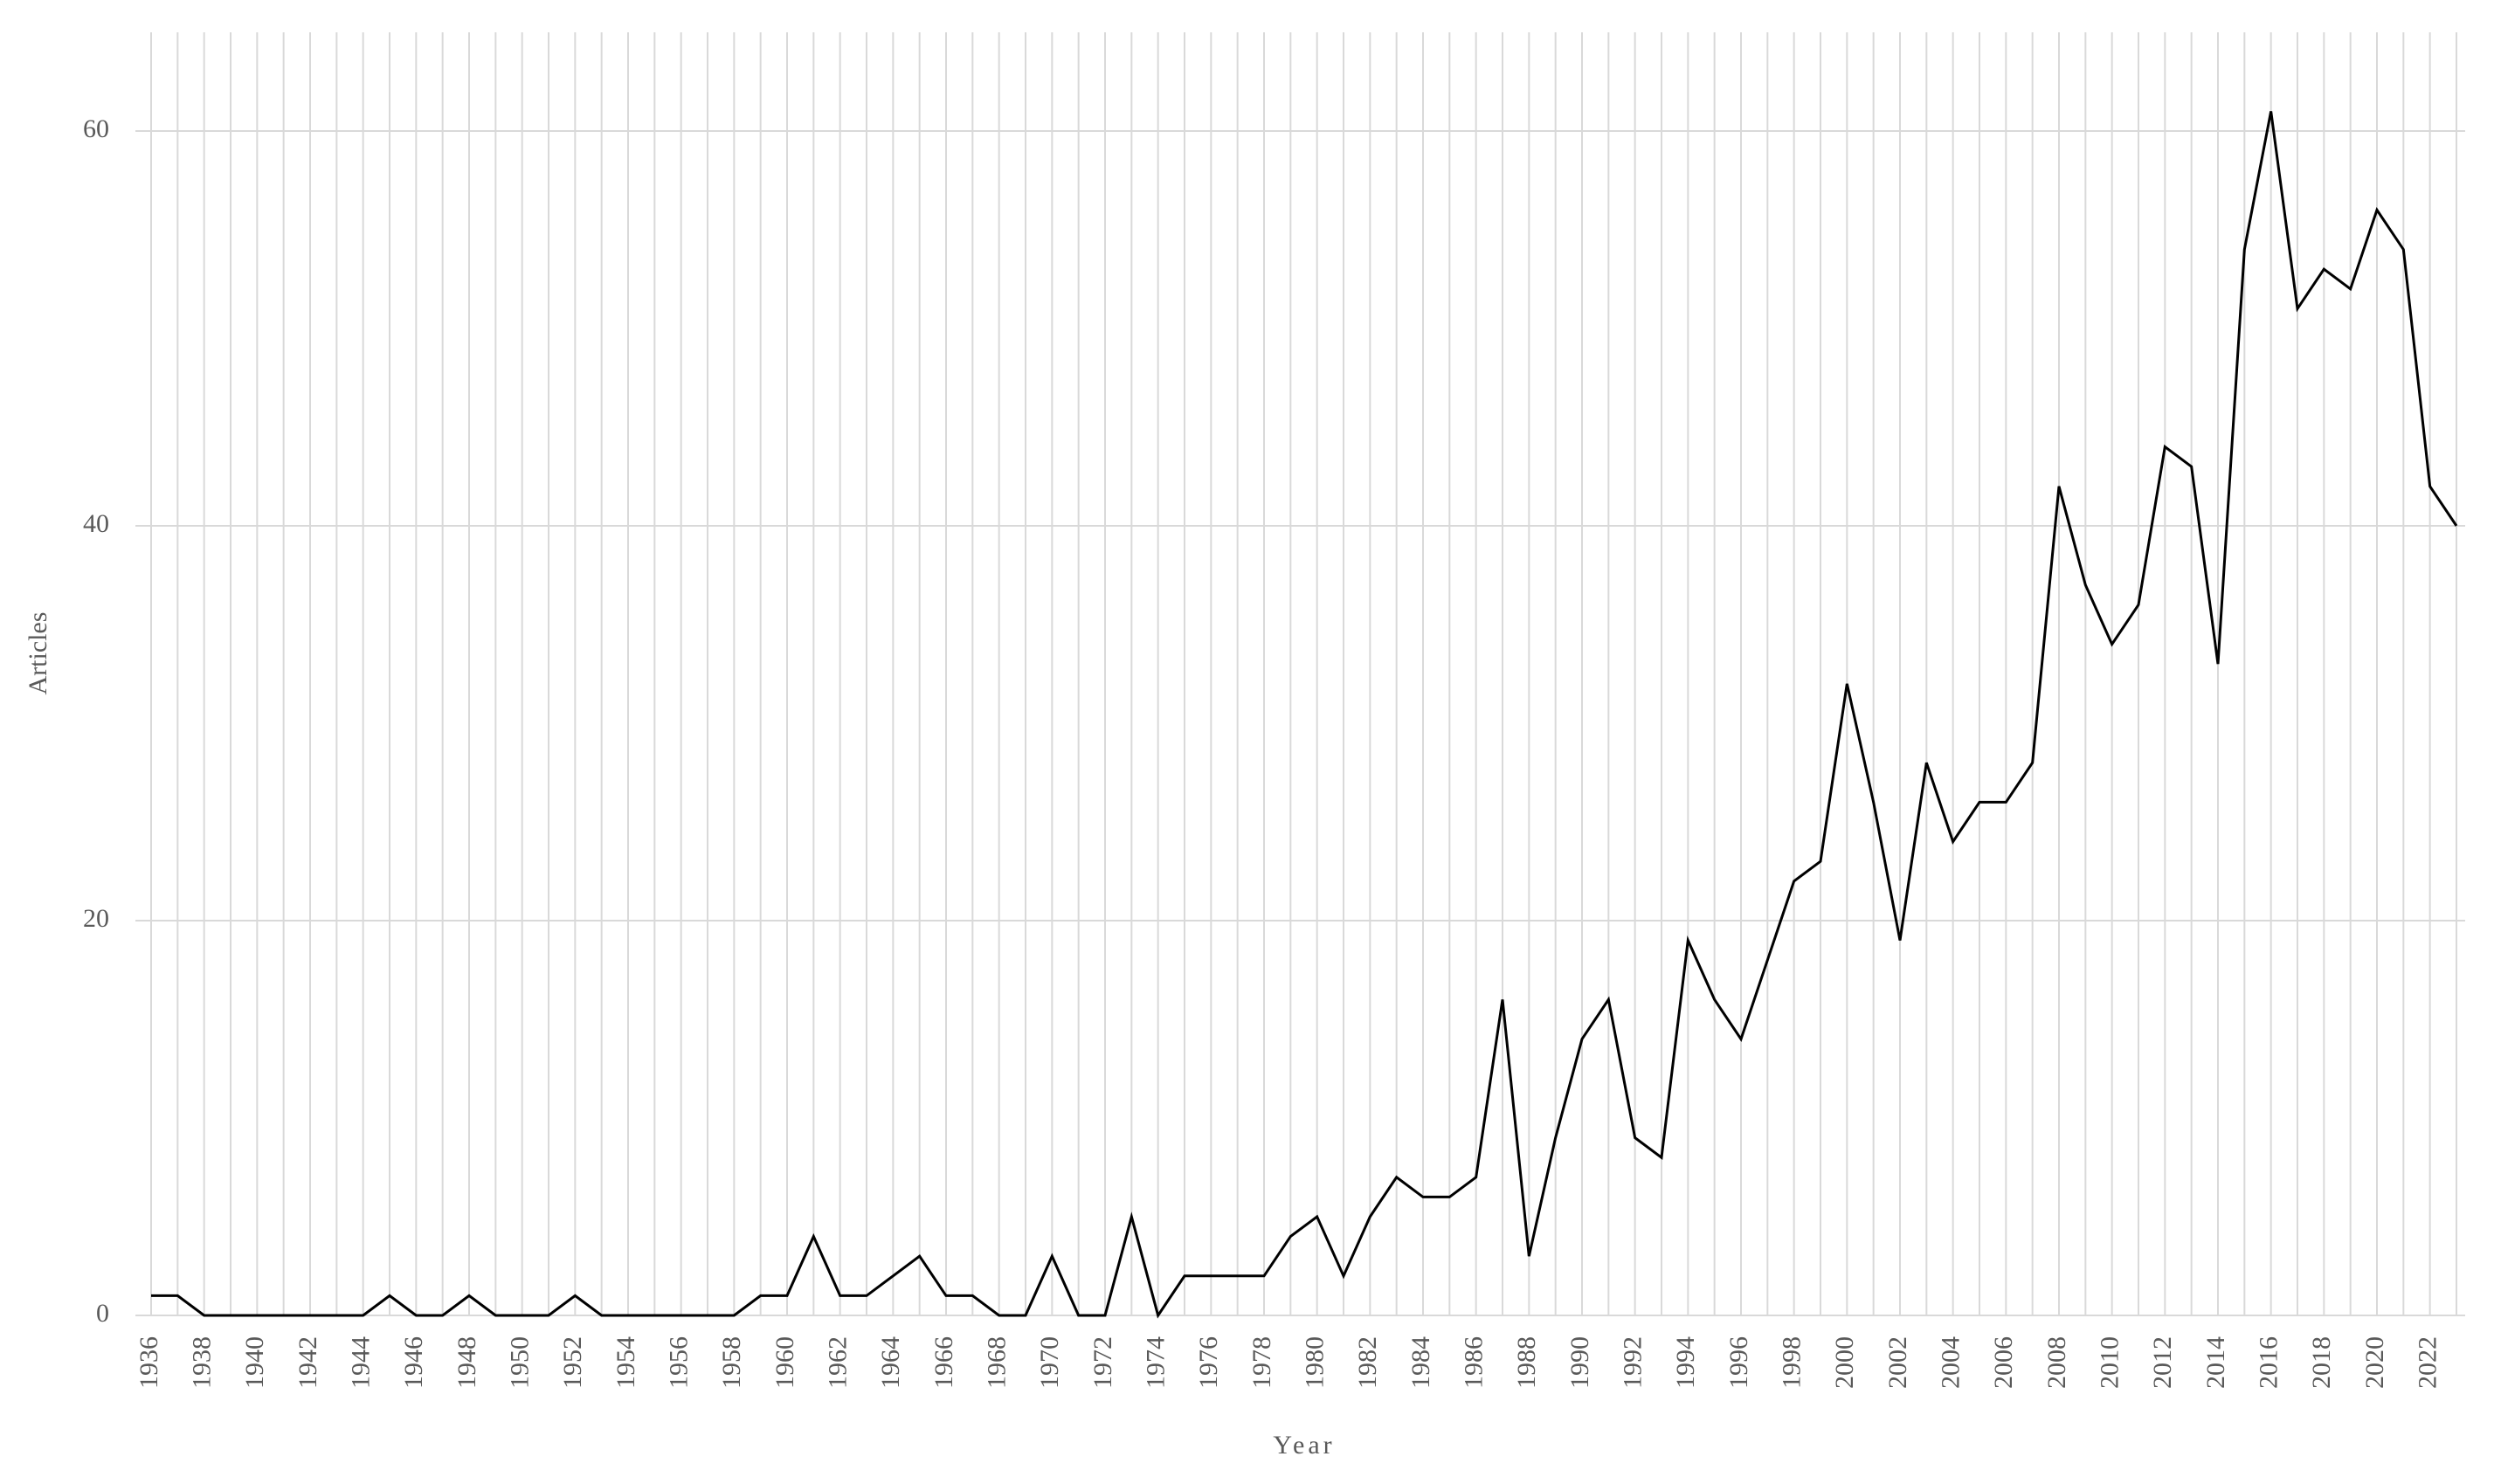  Describe the element at coordinates (254, 1362) in the screenshot. I see `x-tick-label: 1940` at that location.